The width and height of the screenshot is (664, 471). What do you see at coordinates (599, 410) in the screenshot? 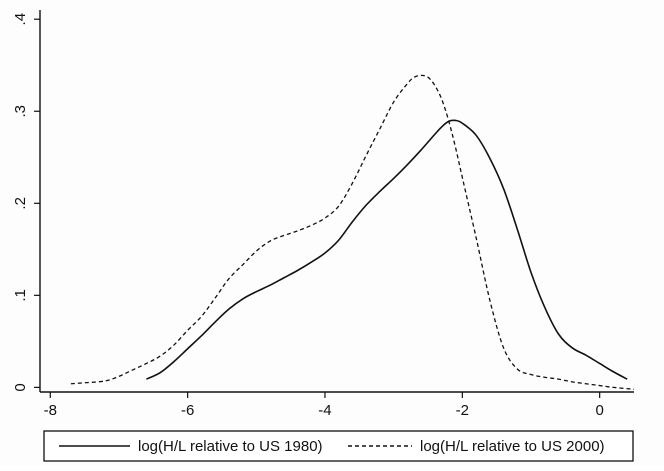
I see `x-tick-label: 0` at bounding box center [599, 410].